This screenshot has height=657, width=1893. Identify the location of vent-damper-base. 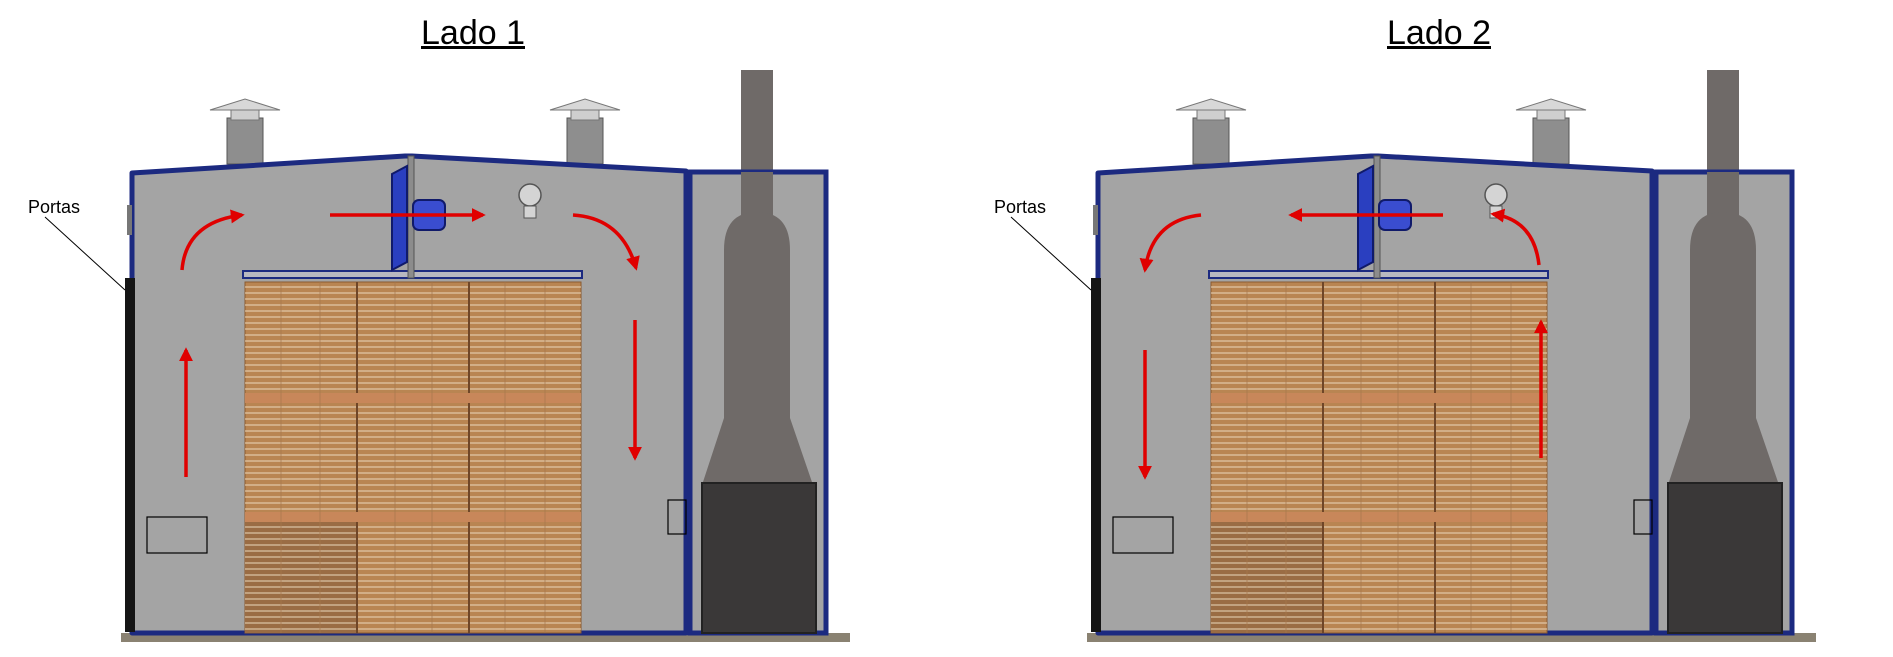
(530, 212).